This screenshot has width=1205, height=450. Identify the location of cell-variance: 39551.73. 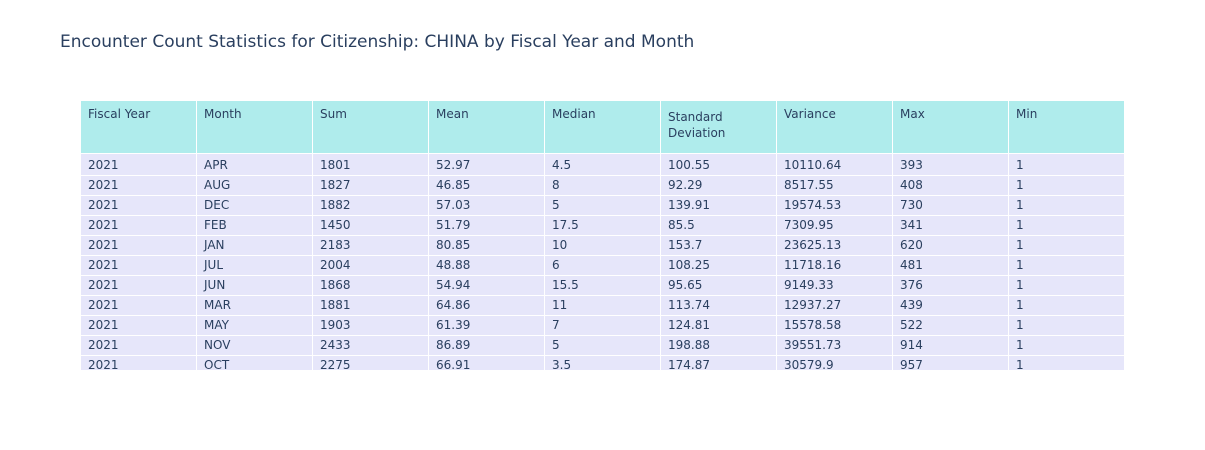
(834, 345).